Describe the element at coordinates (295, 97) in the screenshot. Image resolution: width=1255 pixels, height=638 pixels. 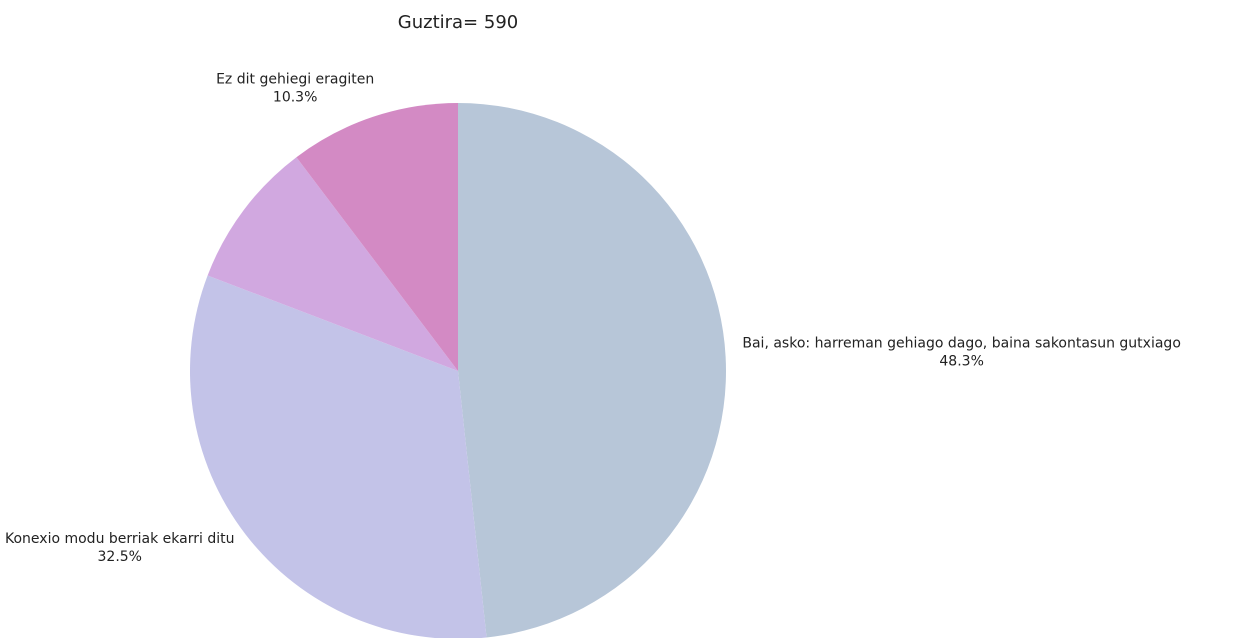
I see `slice-value-label: 10.3%` at that location.